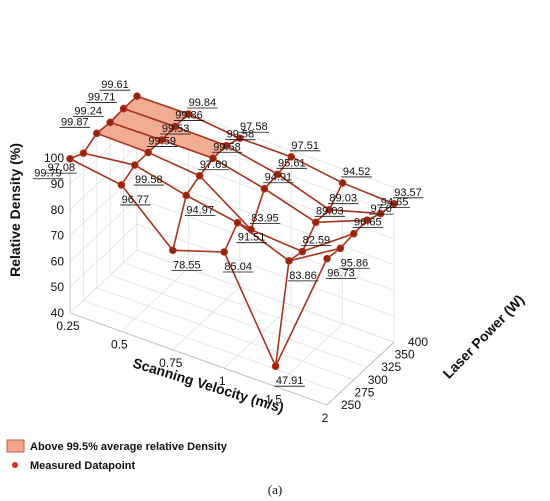  I want to click on data-label: 96.73, so click(341, 274).